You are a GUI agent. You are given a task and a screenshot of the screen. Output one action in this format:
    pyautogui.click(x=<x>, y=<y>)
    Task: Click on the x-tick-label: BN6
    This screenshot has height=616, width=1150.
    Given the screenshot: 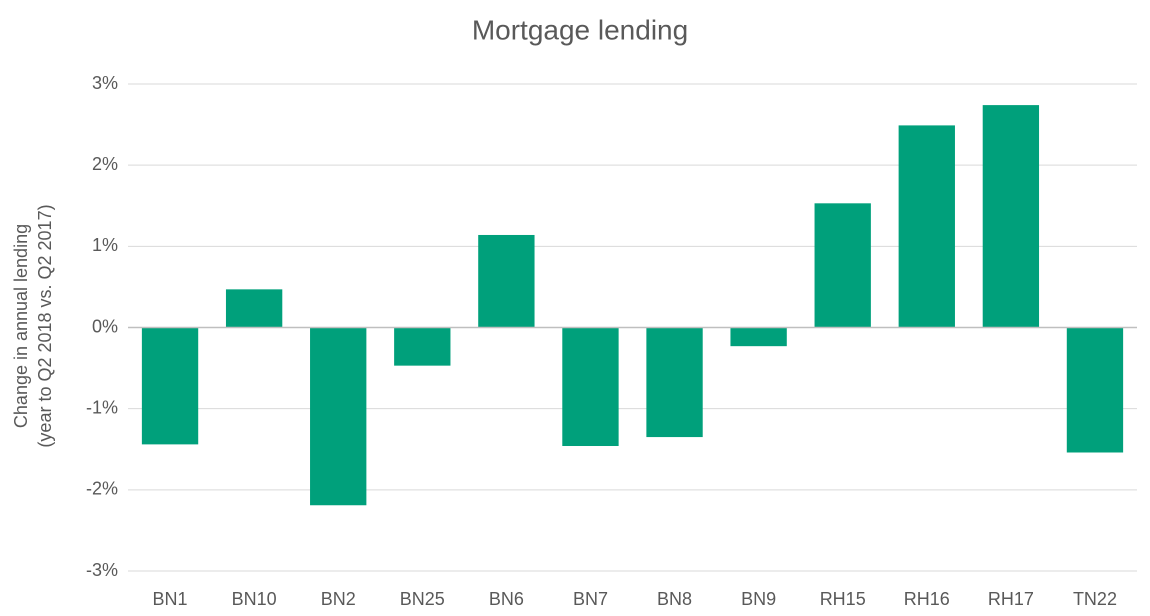 What is the action you would take?
    pyautogui.click(x=506, y=599)
    